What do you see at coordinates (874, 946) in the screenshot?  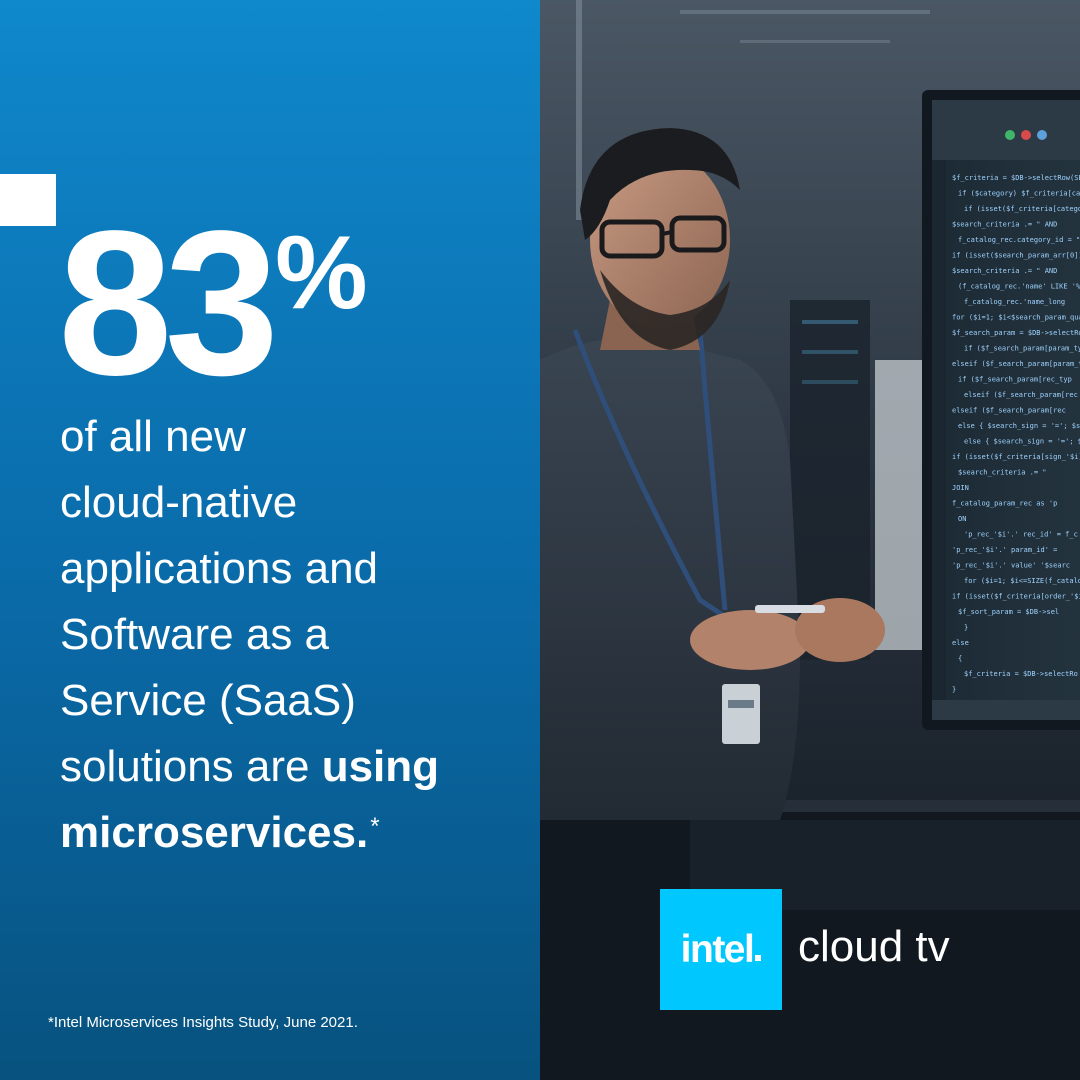 I see `brand-suffix: cloud tv` at bounding box center [874, 946].